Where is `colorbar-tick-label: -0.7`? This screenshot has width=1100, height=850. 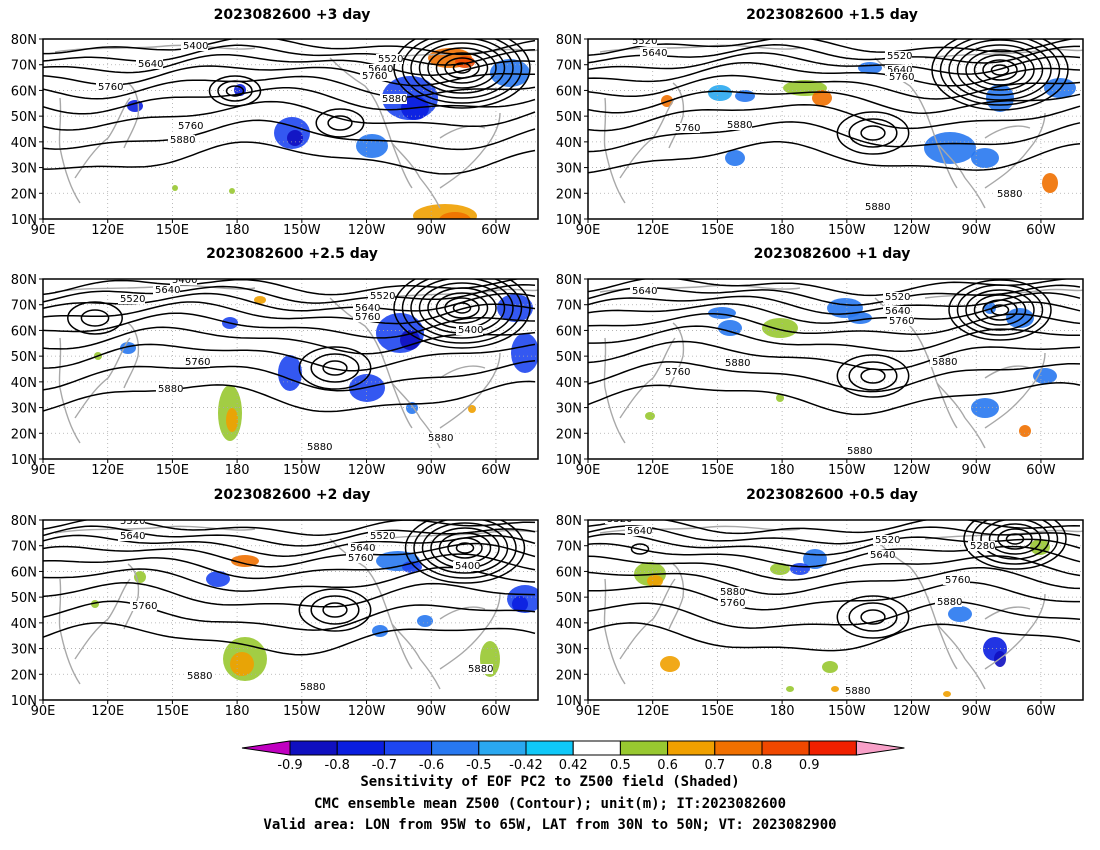
colorbar-tick-label: -0.7 is located at coordinates (384, 765).